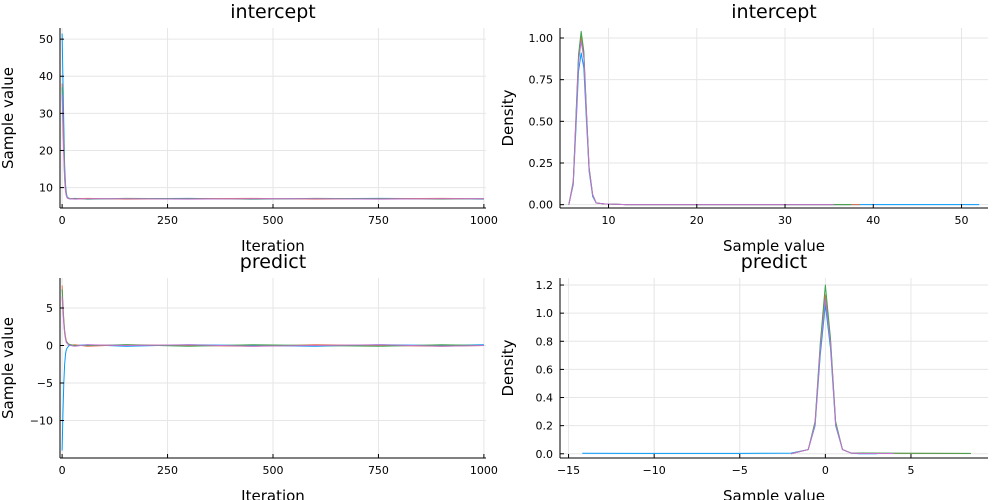 The height and width of the screenshot is (500, 1000). What do you see at coordinates (545, 285) in the screenshot?
I see `y-tick-label: 1.2` at bounding box center [545, 285].